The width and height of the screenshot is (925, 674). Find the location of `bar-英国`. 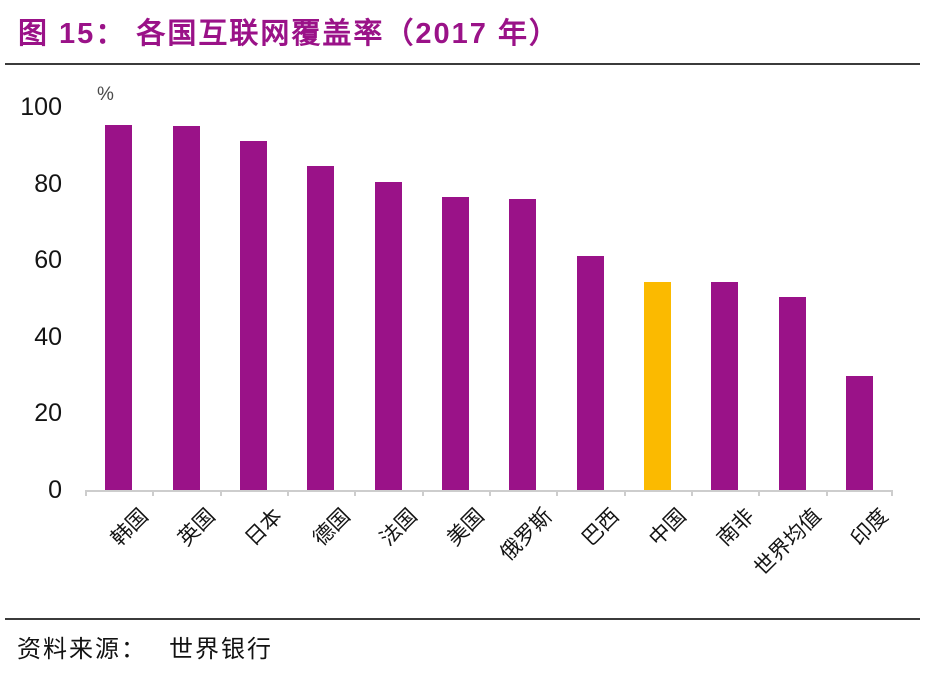

bar-英国 is located at coordinates (186, 308).